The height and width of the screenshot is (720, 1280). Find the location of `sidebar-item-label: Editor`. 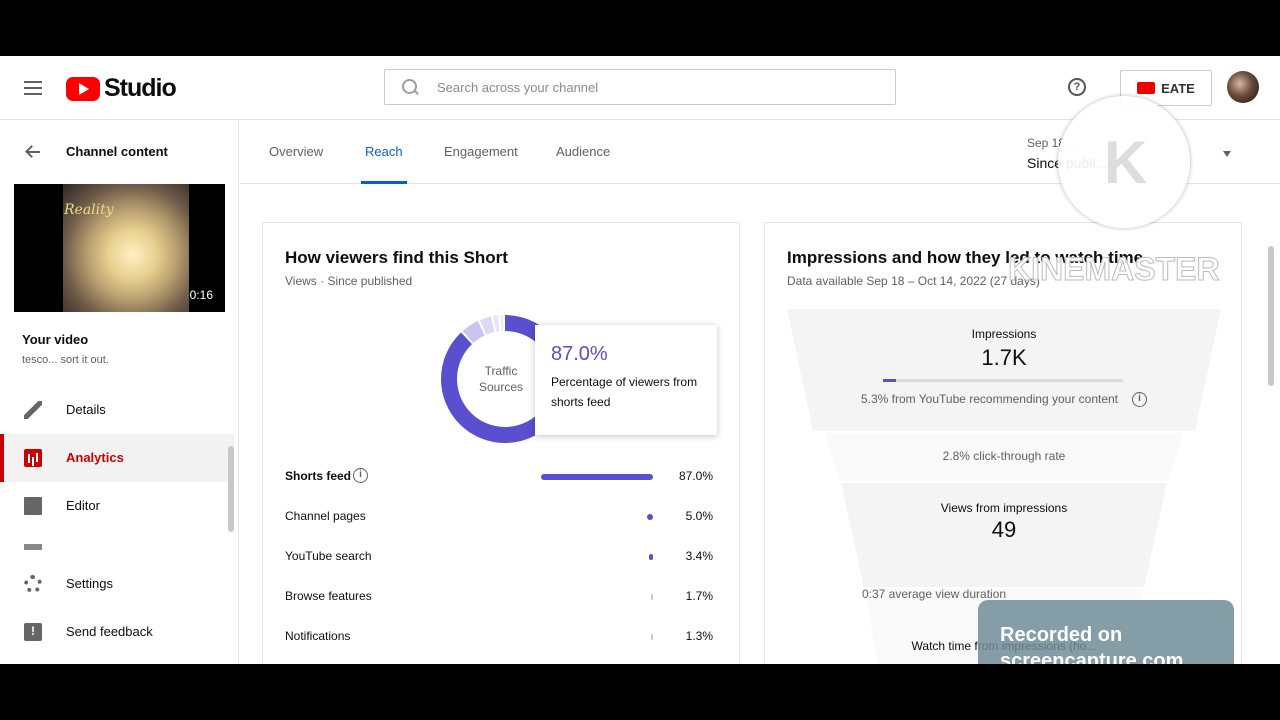

sidebar-item-label: Editor is located at coordinates (83, 505).